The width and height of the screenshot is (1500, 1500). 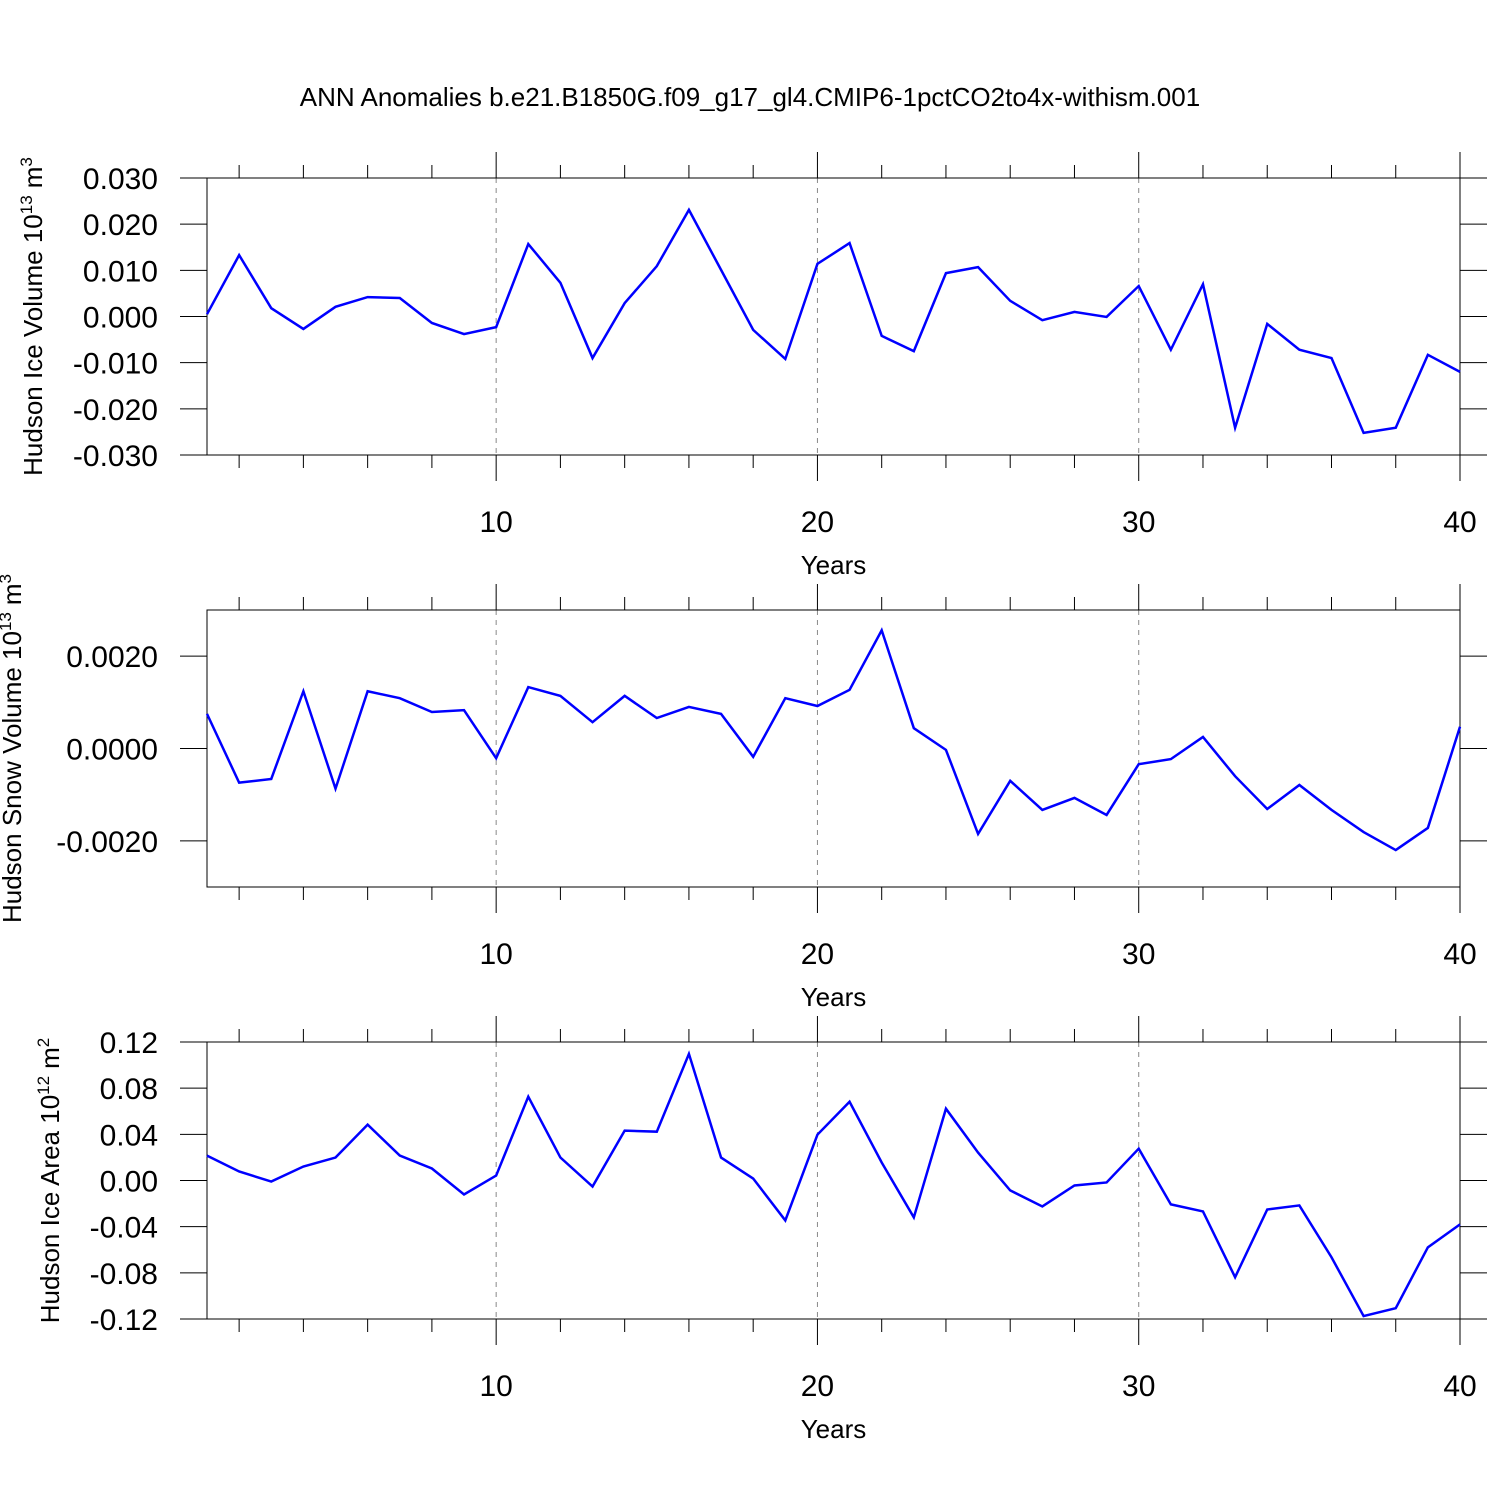 What do you see at coordinates (129, 1043) in the screenshot?
I see `y-tick-label: 0.12` at bounding box center [129, 1043].